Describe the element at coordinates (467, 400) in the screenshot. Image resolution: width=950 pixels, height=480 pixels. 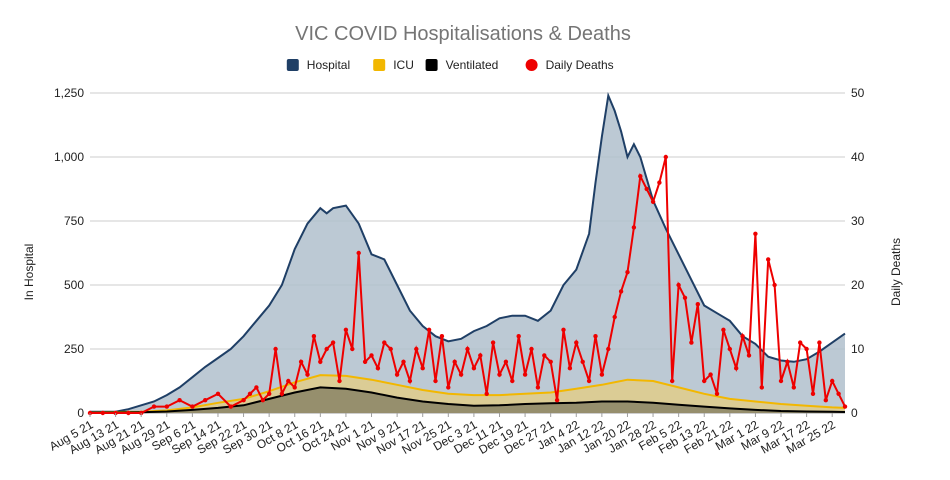
I see `ventilated-line` at that location.